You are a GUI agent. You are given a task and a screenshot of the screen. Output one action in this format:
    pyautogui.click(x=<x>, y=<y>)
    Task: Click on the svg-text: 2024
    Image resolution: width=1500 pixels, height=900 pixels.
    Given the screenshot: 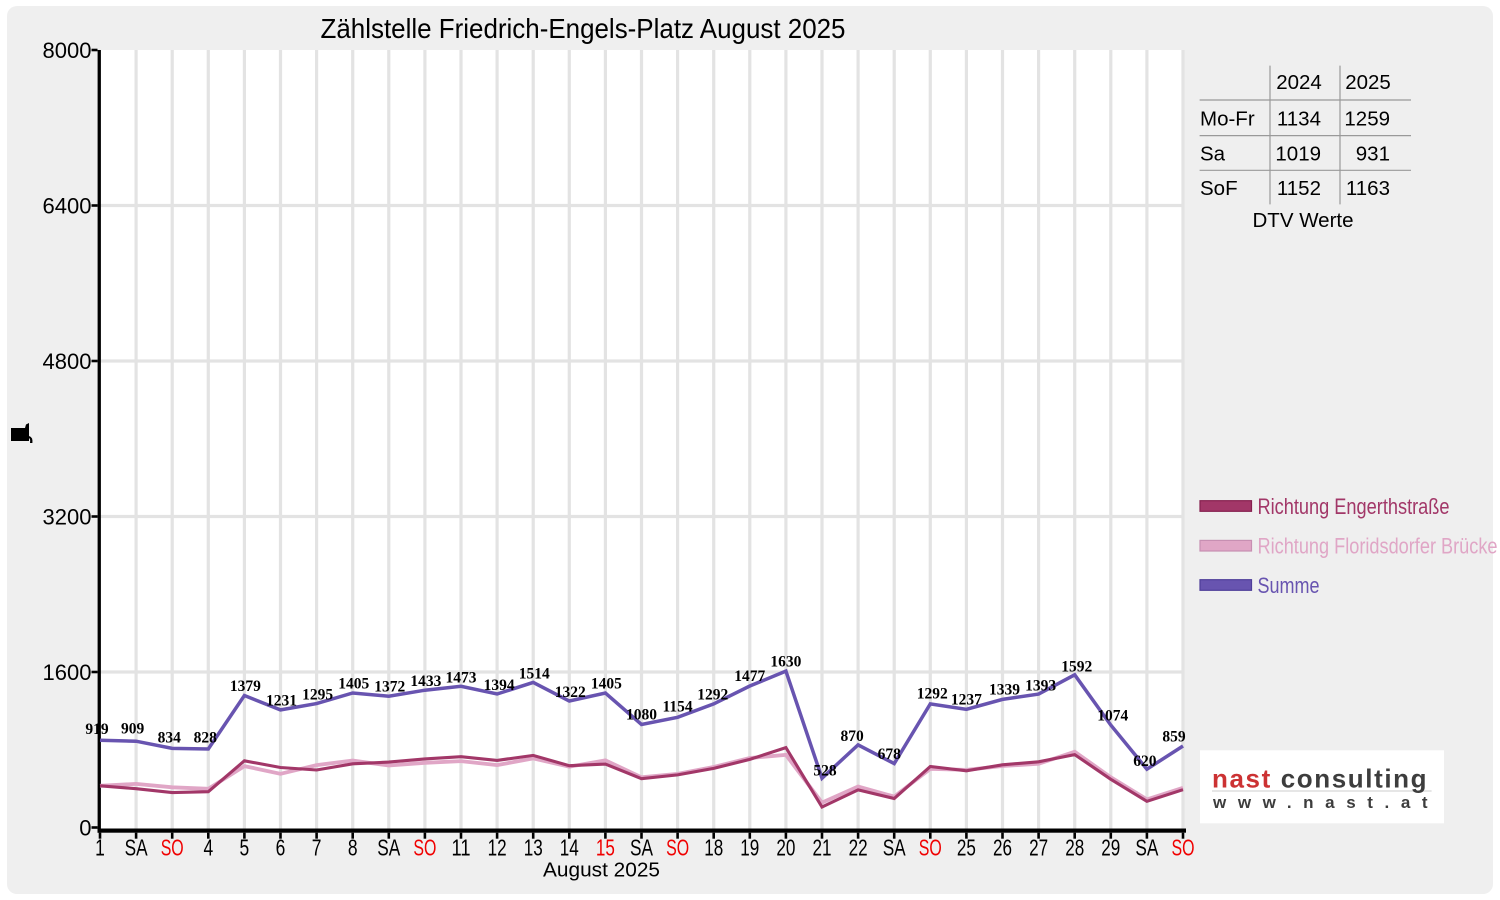 What is the action you would take?
    pyautogui.click(x=1299, y=82)
    